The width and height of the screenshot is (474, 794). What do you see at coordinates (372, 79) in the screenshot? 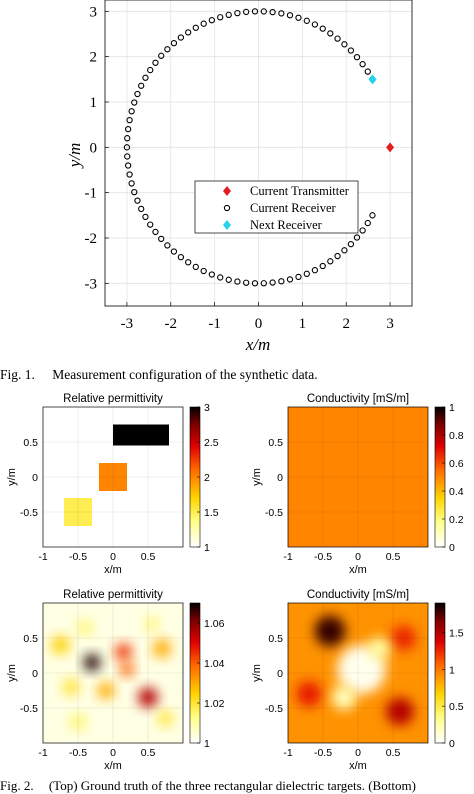
I see `next-receiver-point` at bounding box center [372, 79].